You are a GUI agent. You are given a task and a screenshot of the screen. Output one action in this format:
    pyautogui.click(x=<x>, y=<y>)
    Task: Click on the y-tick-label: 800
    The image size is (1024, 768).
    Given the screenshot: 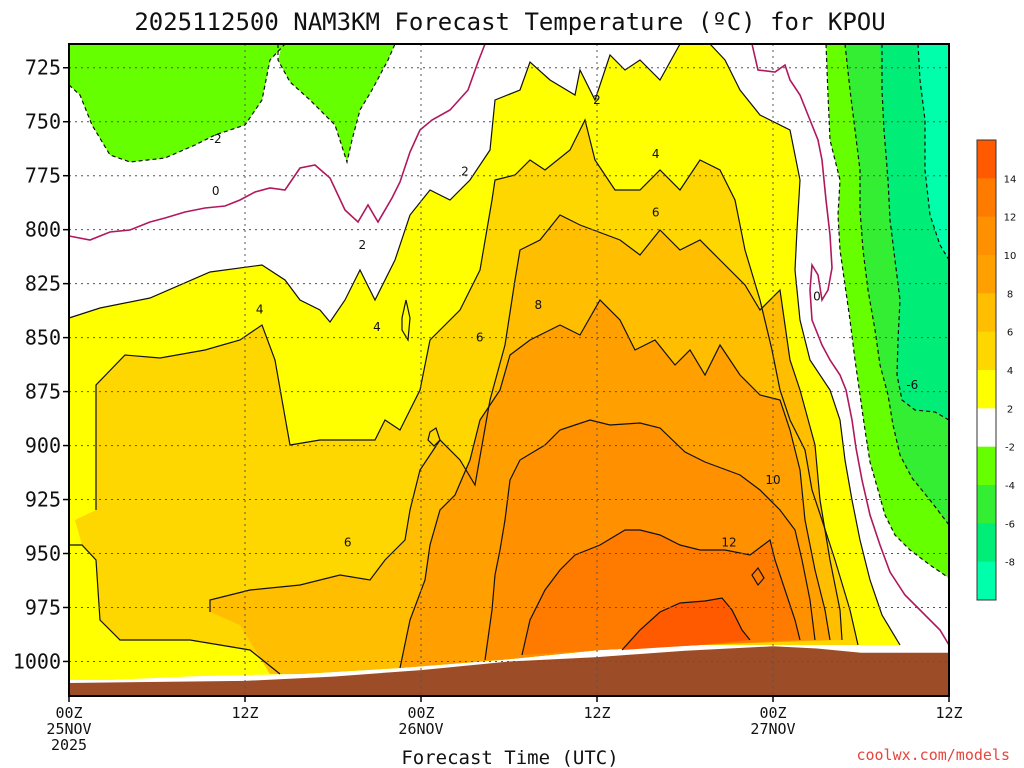 What is the action you would take?
    pyautogui.click(x=43, y=230)
    